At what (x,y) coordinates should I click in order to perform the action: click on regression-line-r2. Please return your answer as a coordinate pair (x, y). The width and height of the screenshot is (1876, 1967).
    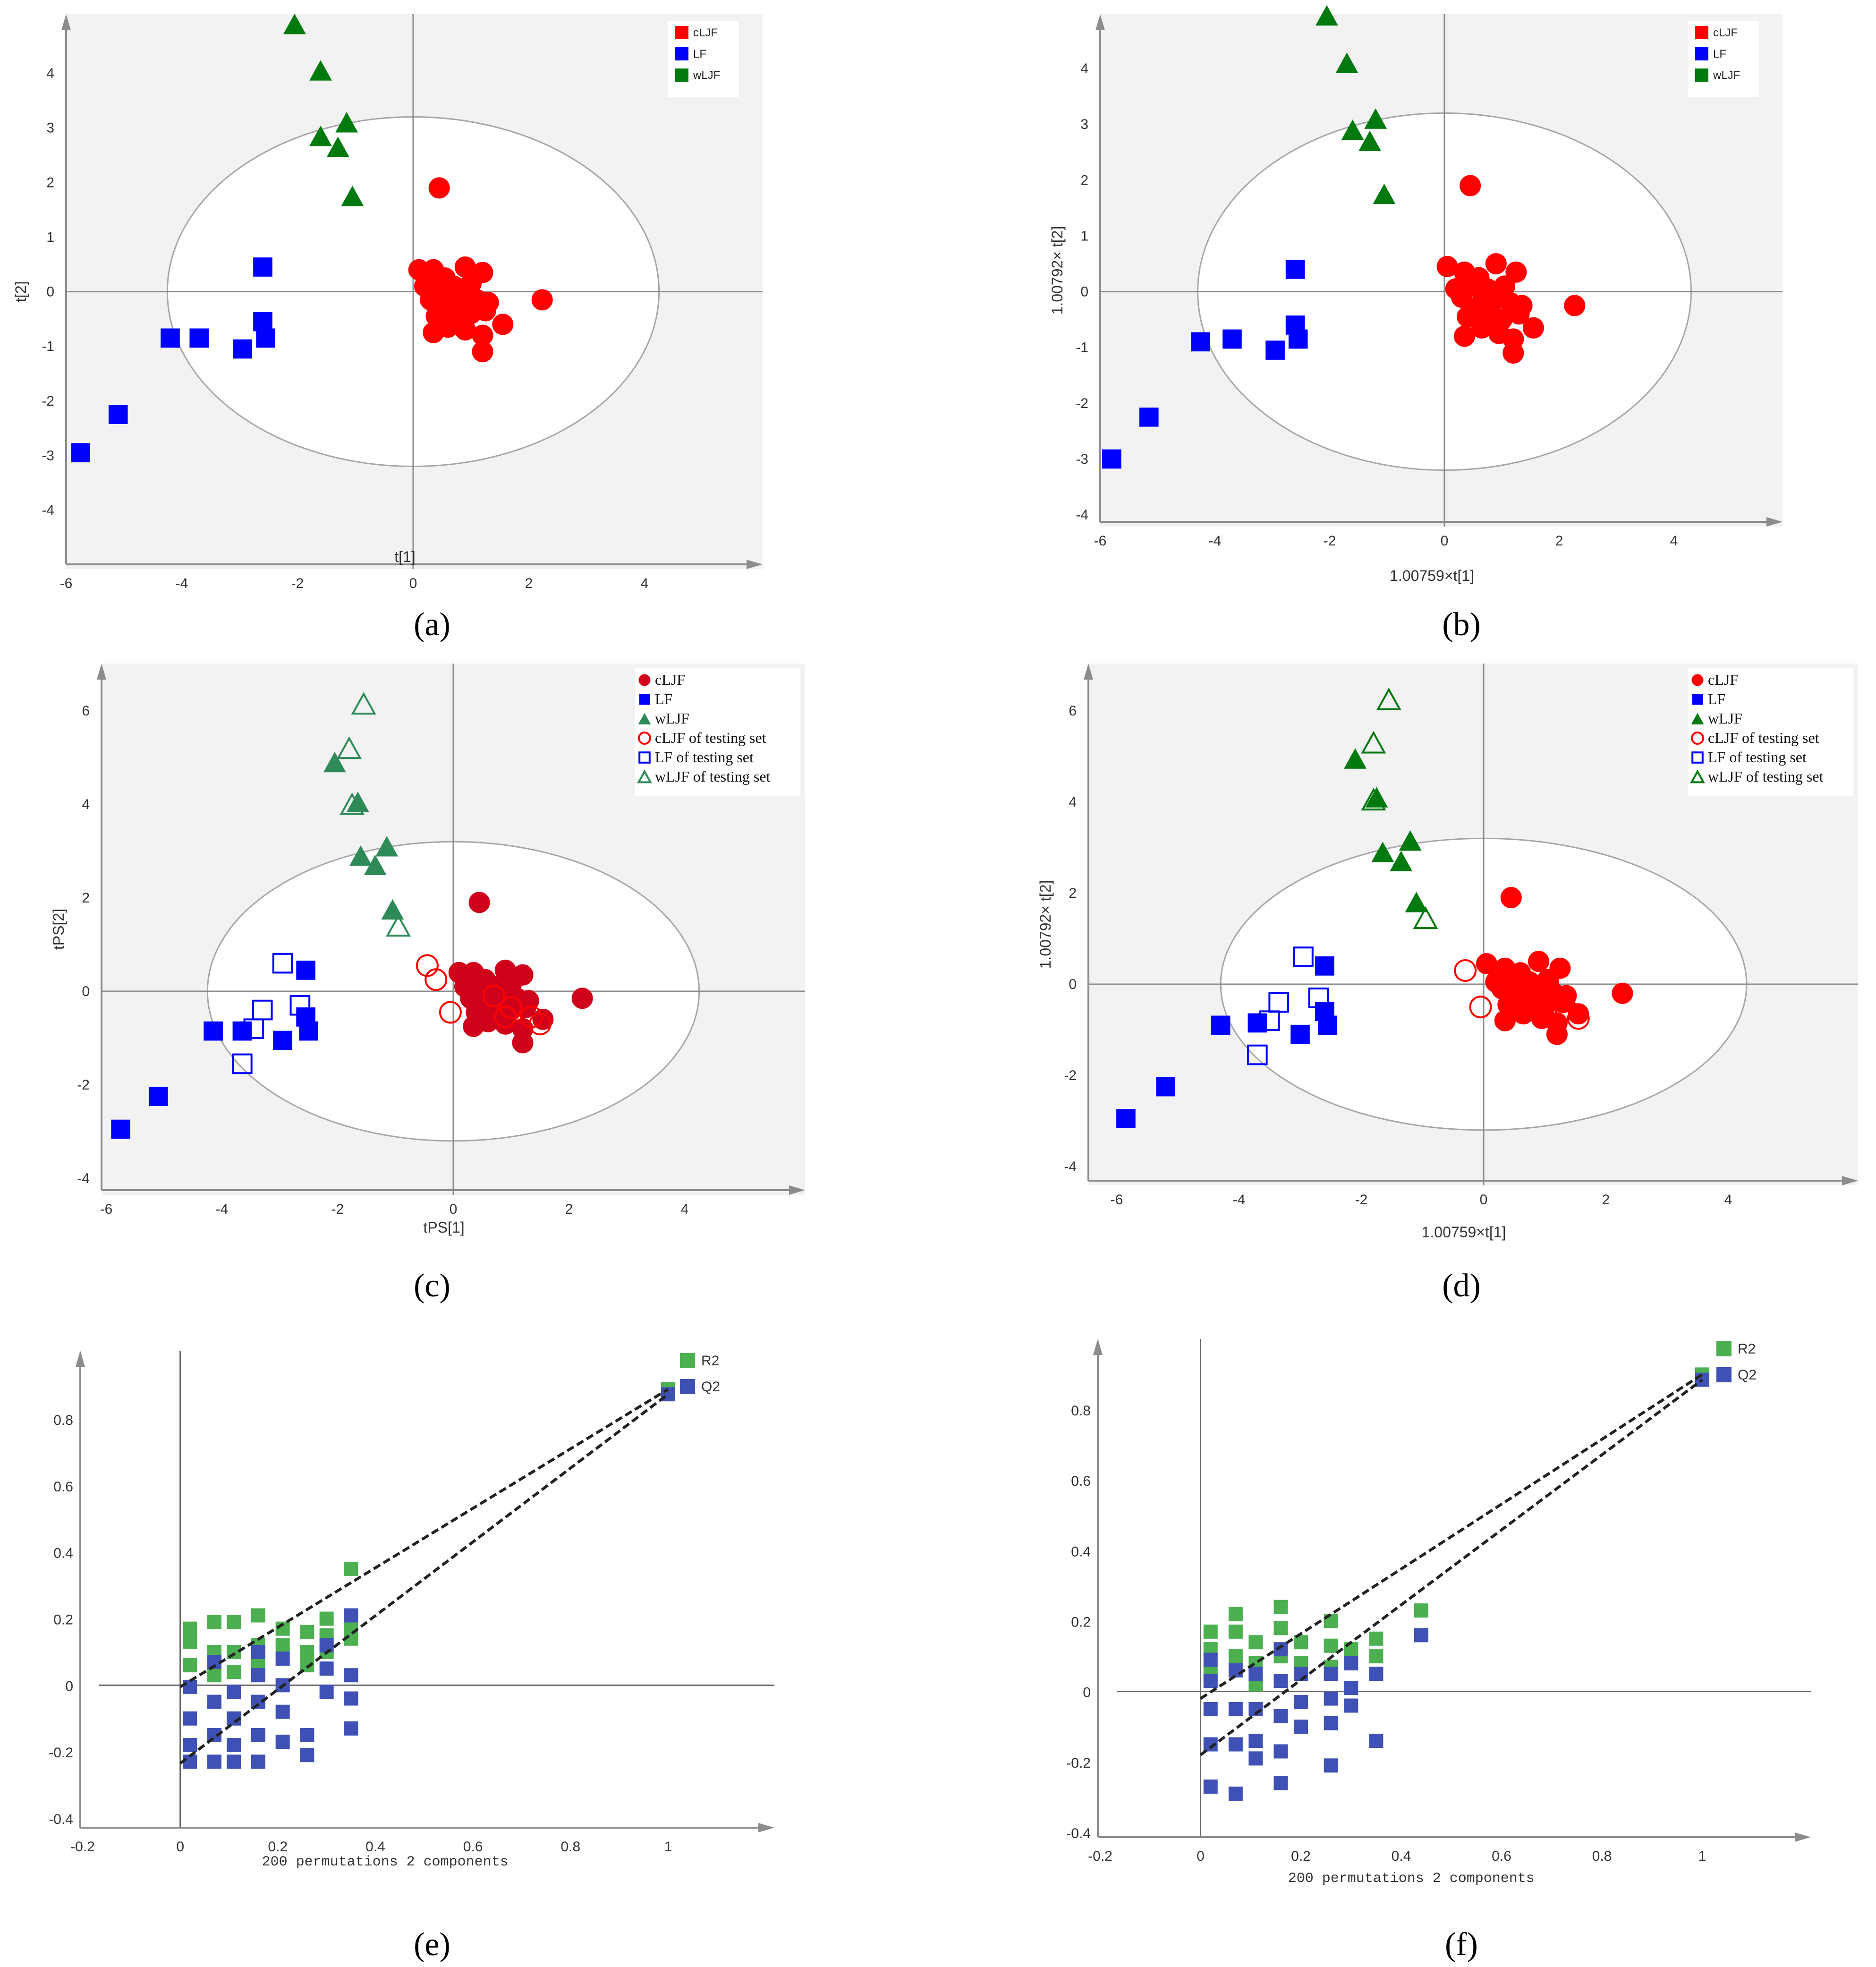
    Looking at the image, I should click on (1451, 1536).